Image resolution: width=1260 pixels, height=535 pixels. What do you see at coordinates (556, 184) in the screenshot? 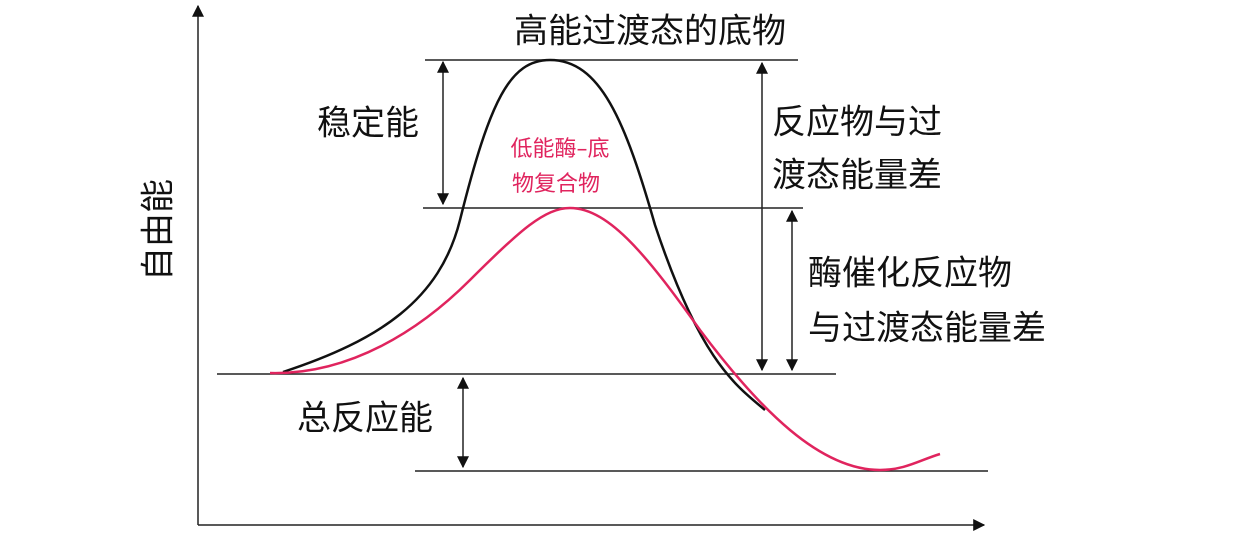
I see `label: 物复合物` at bounding box center [556, 184].